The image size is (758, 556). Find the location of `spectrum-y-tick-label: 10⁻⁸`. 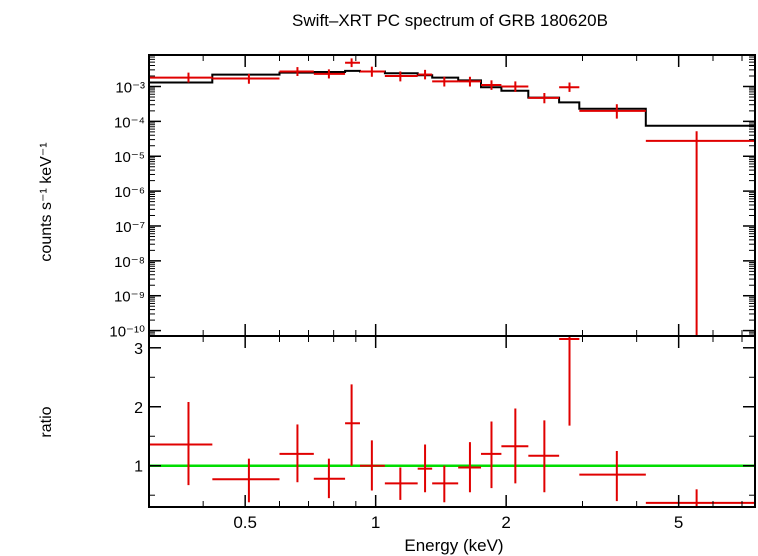

spectrum-y-tick-label: 10⁻⁸ is located at coordinates (129, 262).